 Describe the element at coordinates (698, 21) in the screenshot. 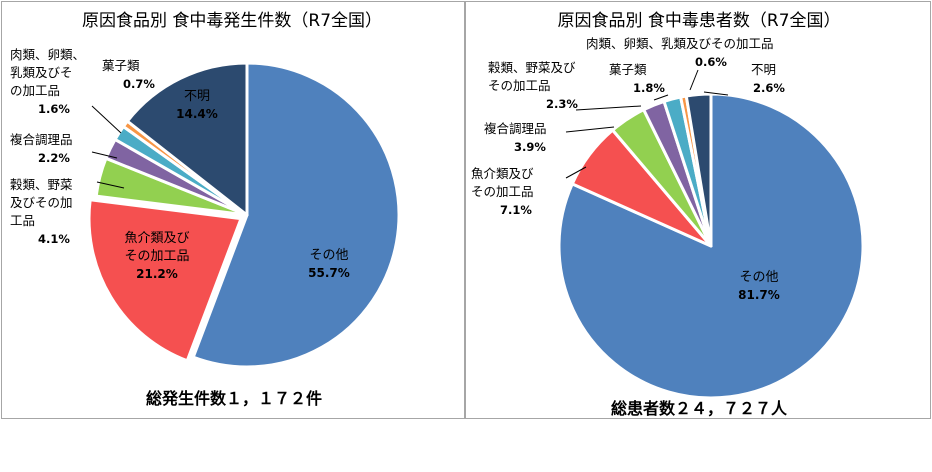

I see `chart-title: 原因食品別 食中毒患者数（R7全国）` at that location.